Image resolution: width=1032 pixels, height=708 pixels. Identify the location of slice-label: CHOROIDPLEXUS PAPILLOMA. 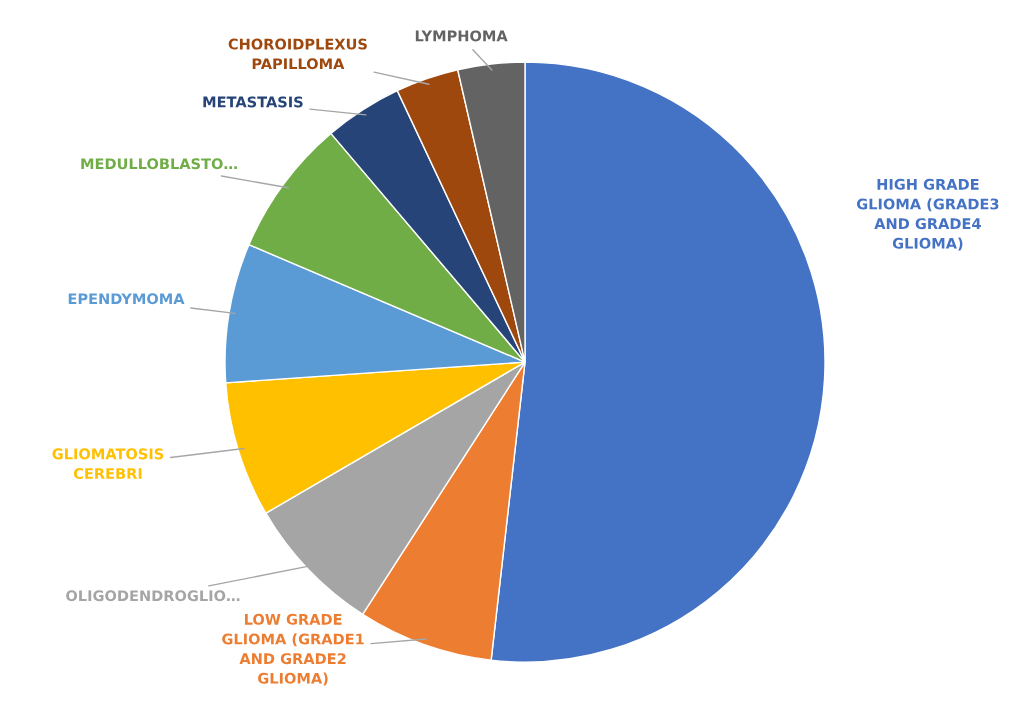
(297, 54).